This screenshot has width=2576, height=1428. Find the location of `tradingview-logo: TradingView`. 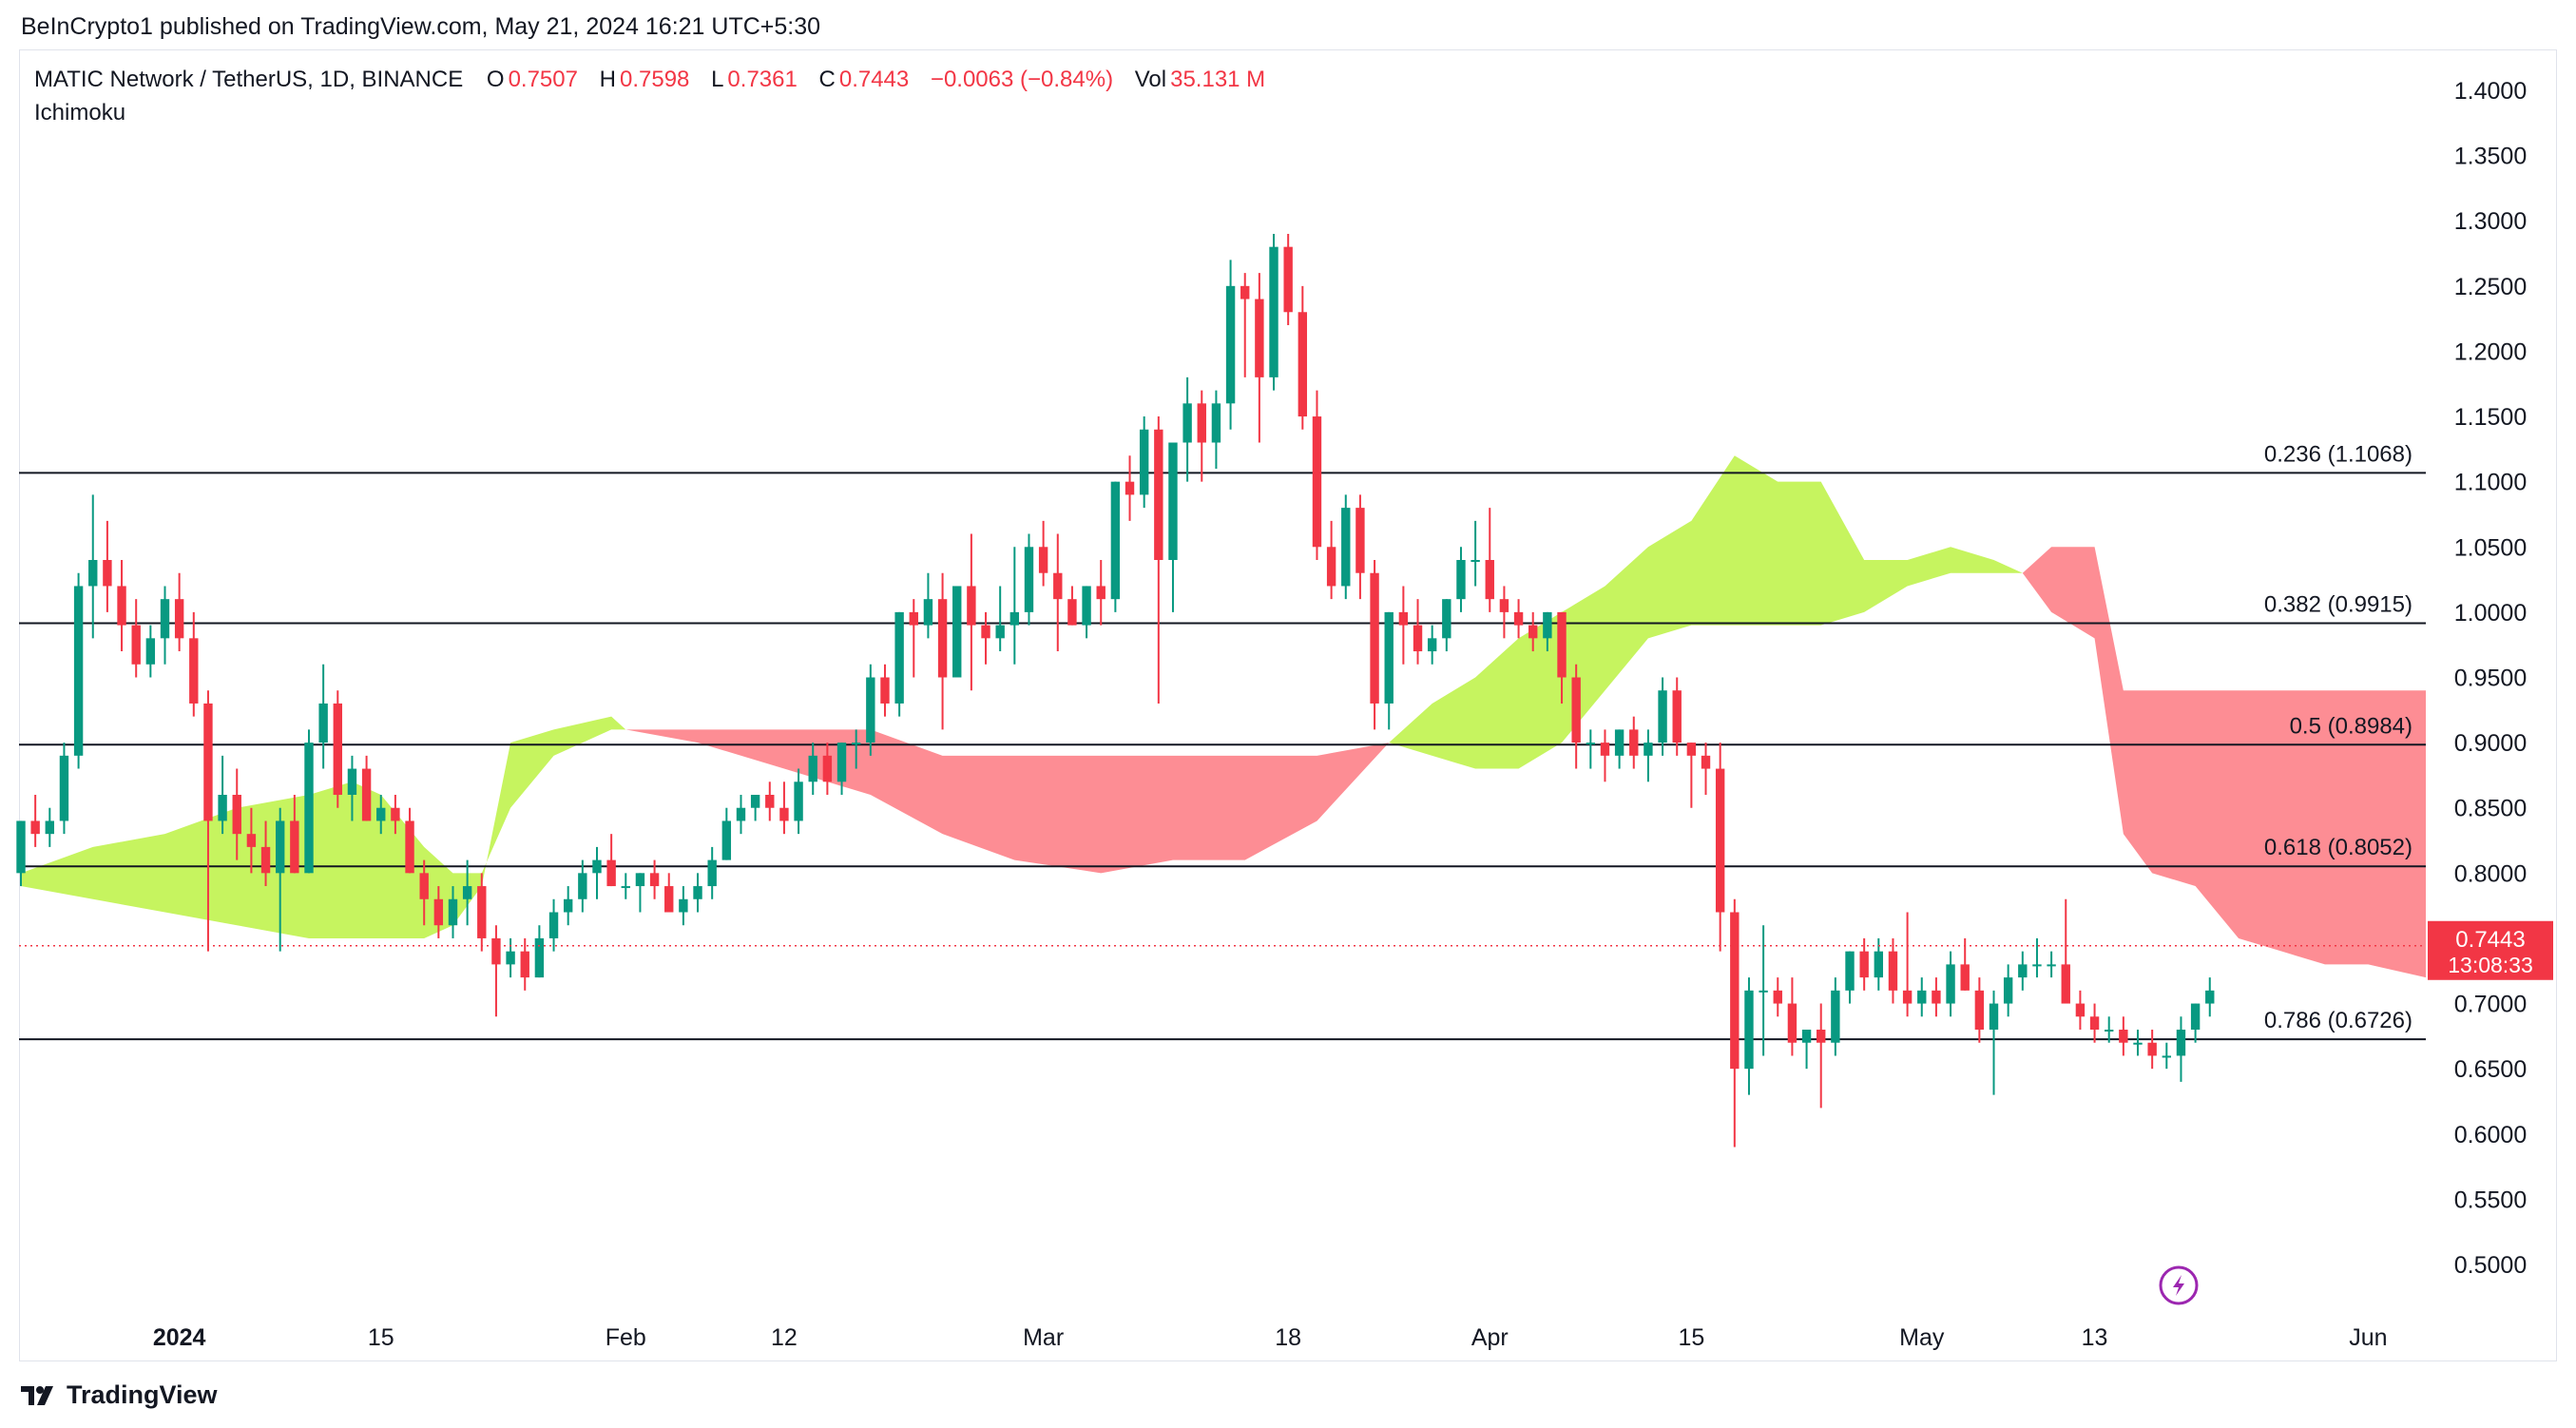

tradingview-logo: TradingView is located at coordinates (120, 1395).